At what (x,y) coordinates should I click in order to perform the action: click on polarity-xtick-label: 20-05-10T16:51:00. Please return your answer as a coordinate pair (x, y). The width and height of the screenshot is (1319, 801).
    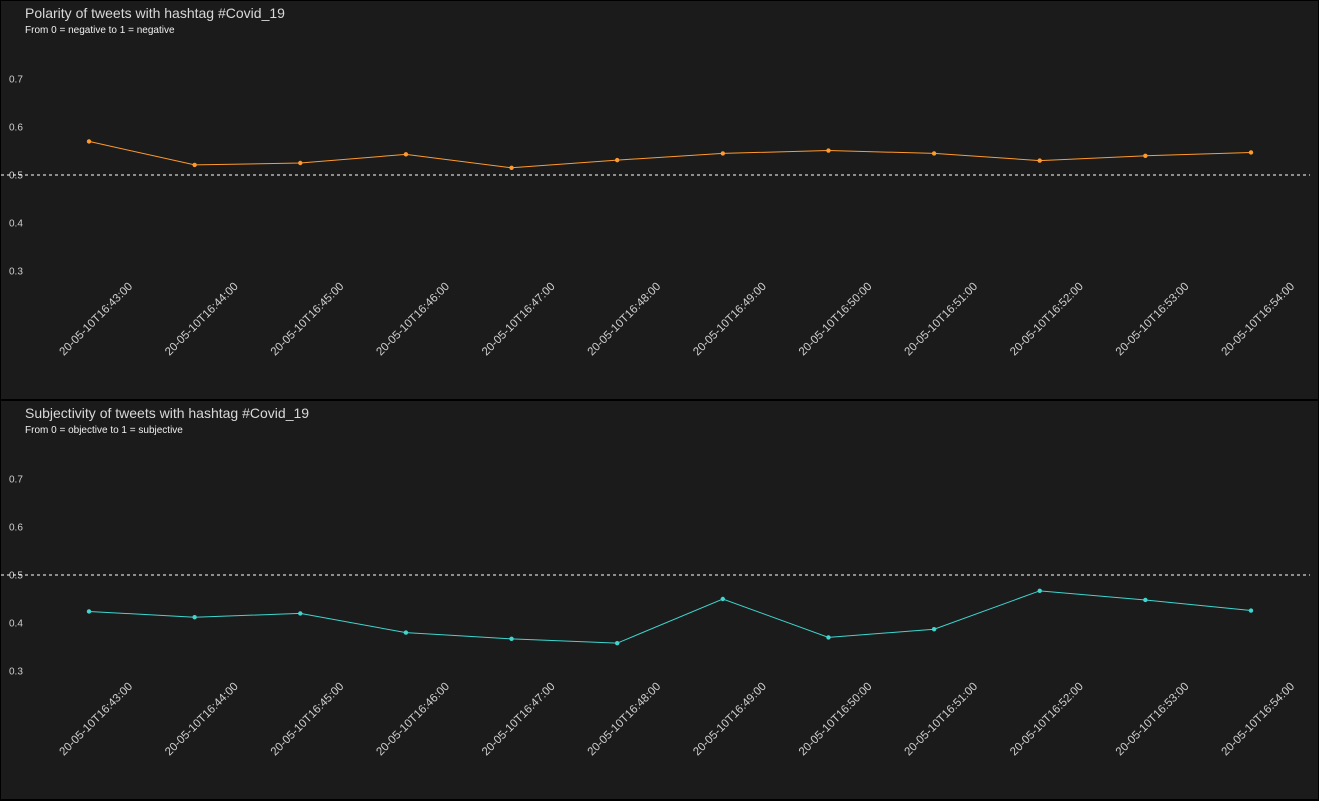
    Looking at the image, I should click on (942, 320).